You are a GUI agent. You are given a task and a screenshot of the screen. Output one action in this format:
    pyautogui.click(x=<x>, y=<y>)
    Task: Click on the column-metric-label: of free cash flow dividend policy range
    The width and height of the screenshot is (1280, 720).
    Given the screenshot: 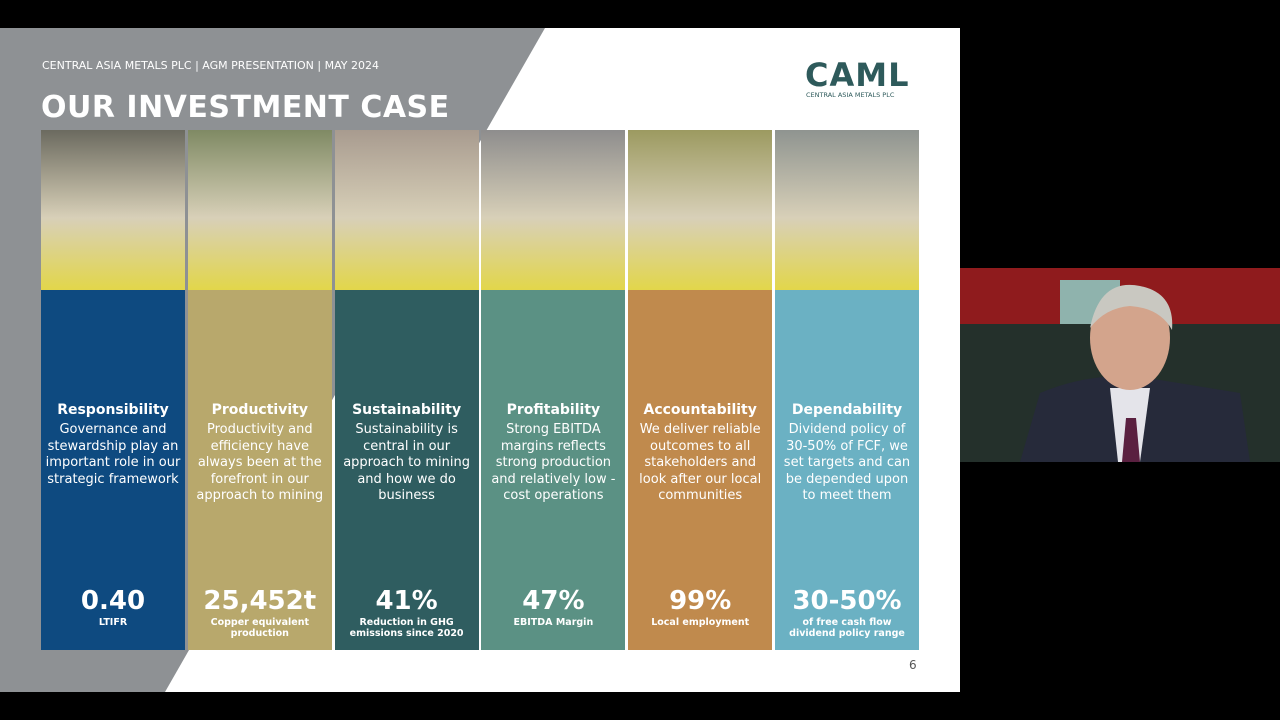 What is the action you would take?
    pyautogui.click(x=847, y=628)
    